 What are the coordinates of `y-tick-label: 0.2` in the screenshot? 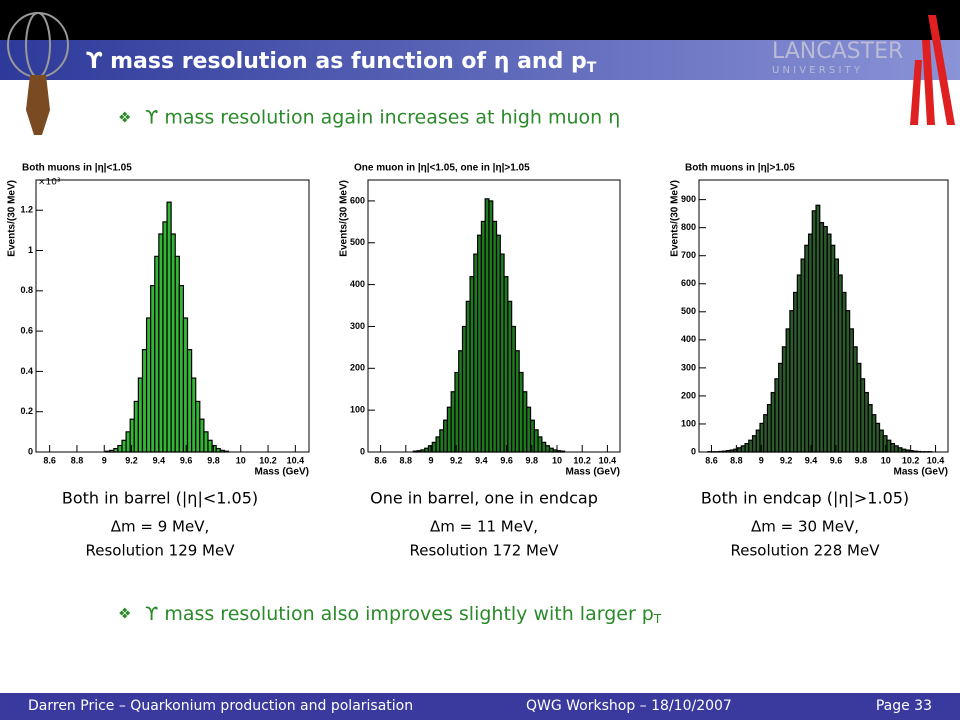 It's located at (26, 411).